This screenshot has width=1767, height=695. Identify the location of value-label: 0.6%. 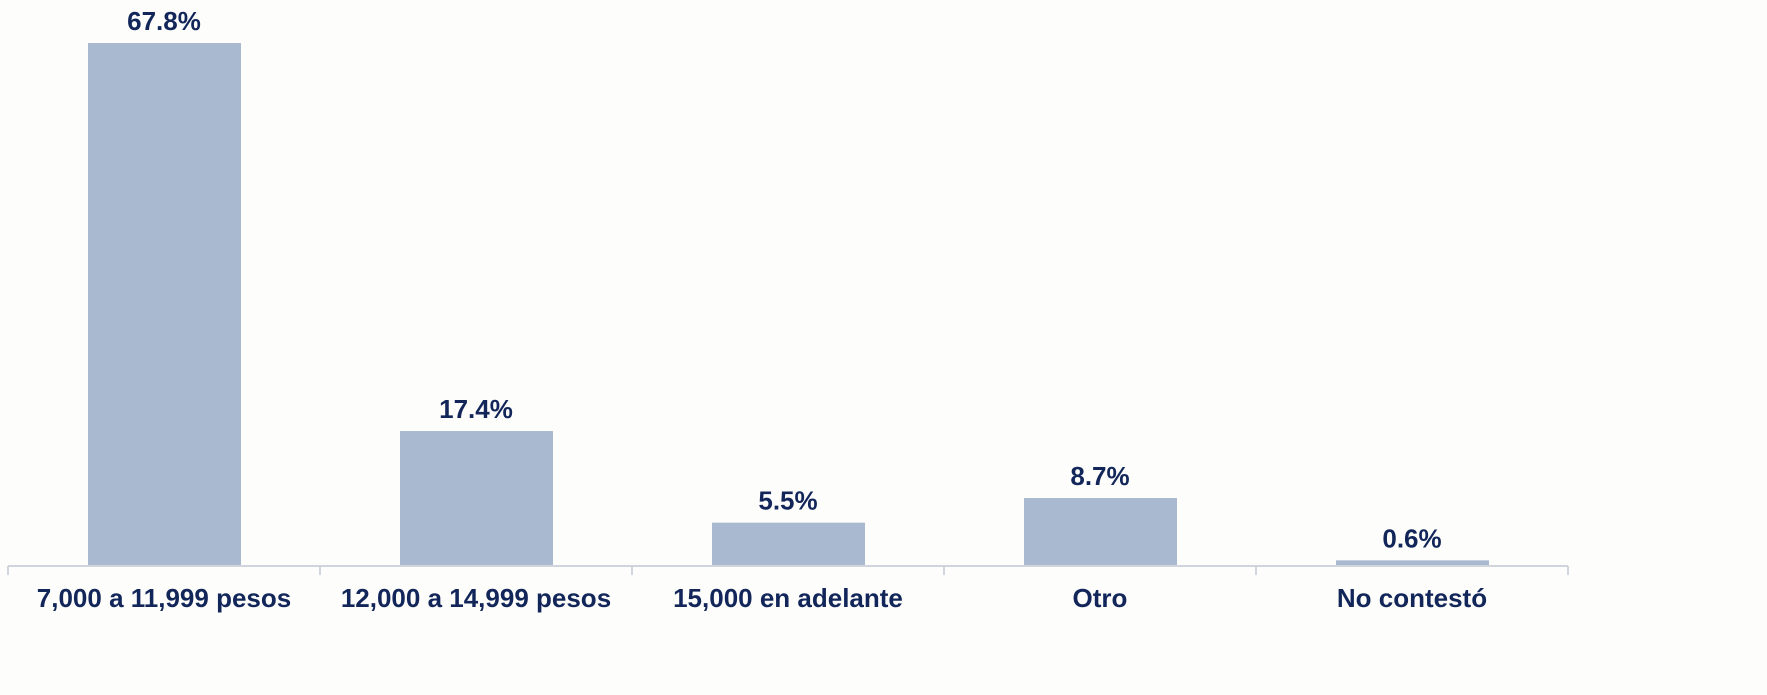
(1411, 538).